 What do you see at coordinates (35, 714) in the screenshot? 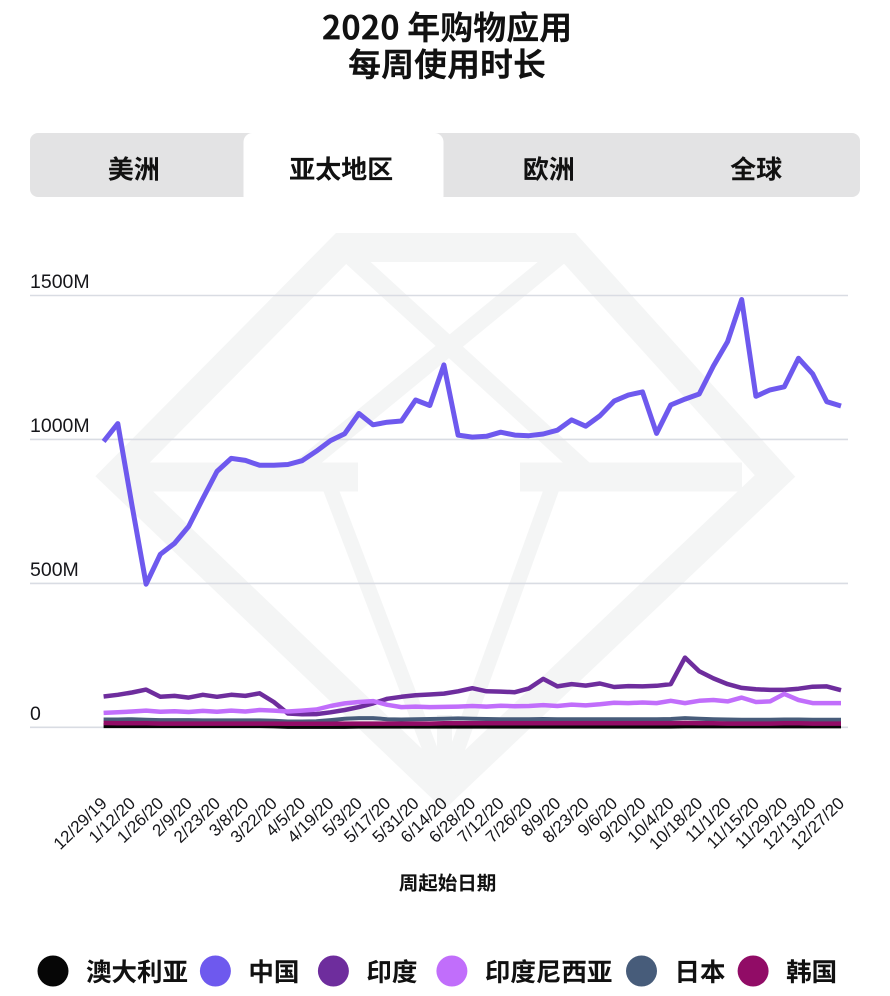
I see `svg-text: 0` at bounding box center [35, 714].